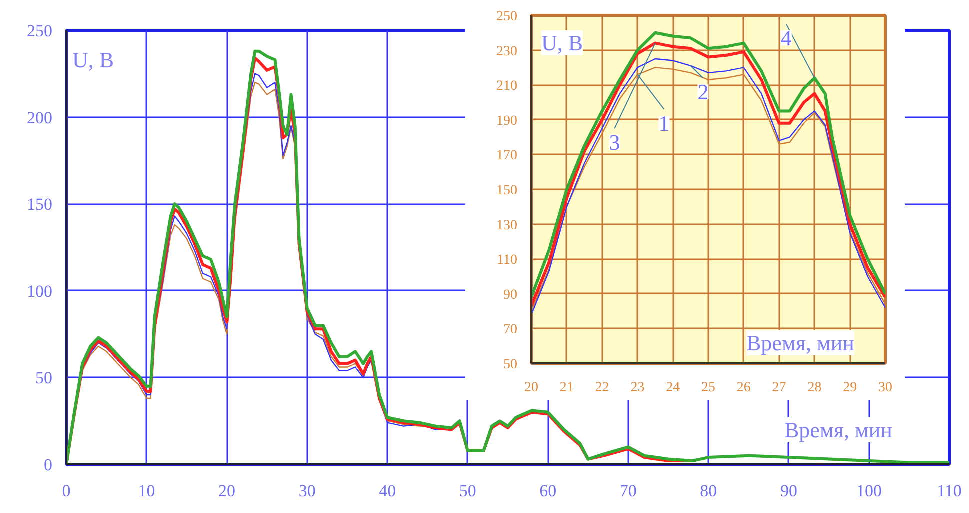 The width and height of the screenshot is (969, 513). Describe the element at coordinates (387, 491) in the screenshot. I see `x-tick-label: 40` at that location.